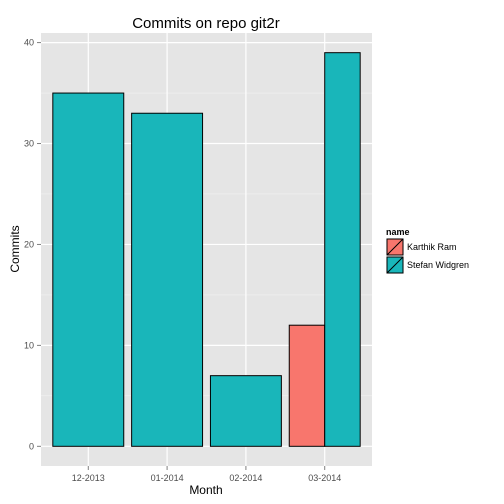 Image resolution: width=504 pixels, height=504 pixels. I want to click on bar-stefan-widgren-01-2014, so click(167, 279).